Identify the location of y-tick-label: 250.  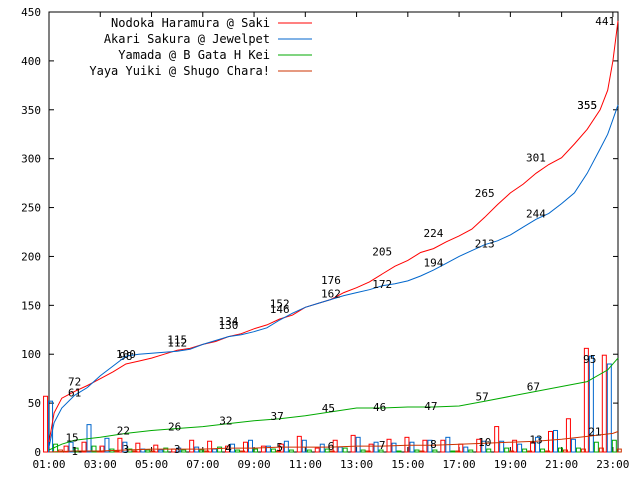
(31, 208).